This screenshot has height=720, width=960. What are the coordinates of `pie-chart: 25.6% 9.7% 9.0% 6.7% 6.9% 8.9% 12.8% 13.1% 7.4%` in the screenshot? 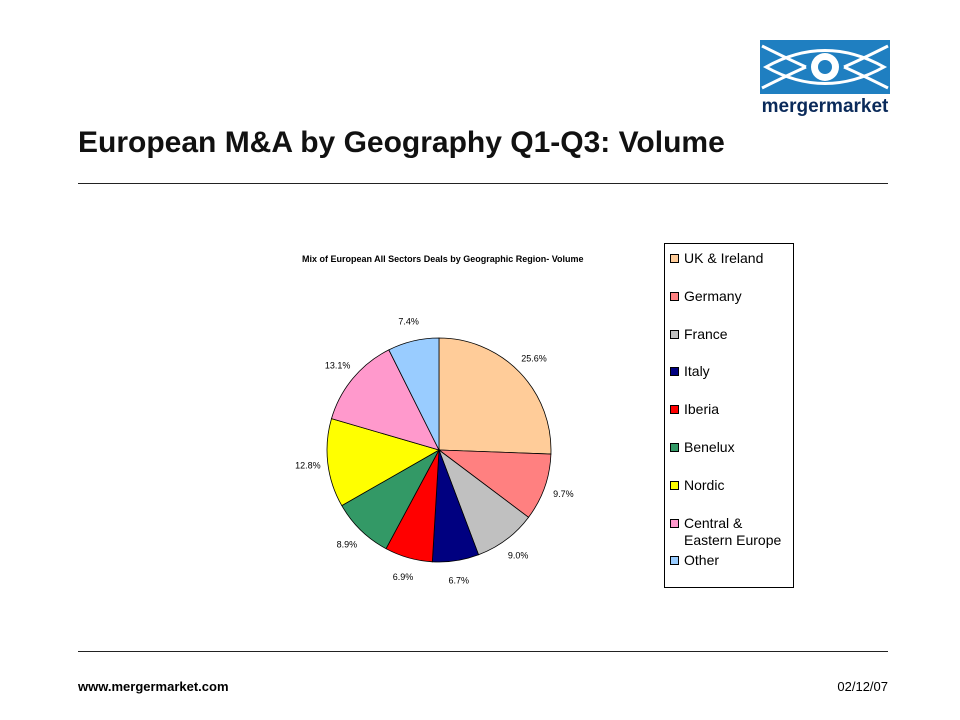 It's located at (434, 451).